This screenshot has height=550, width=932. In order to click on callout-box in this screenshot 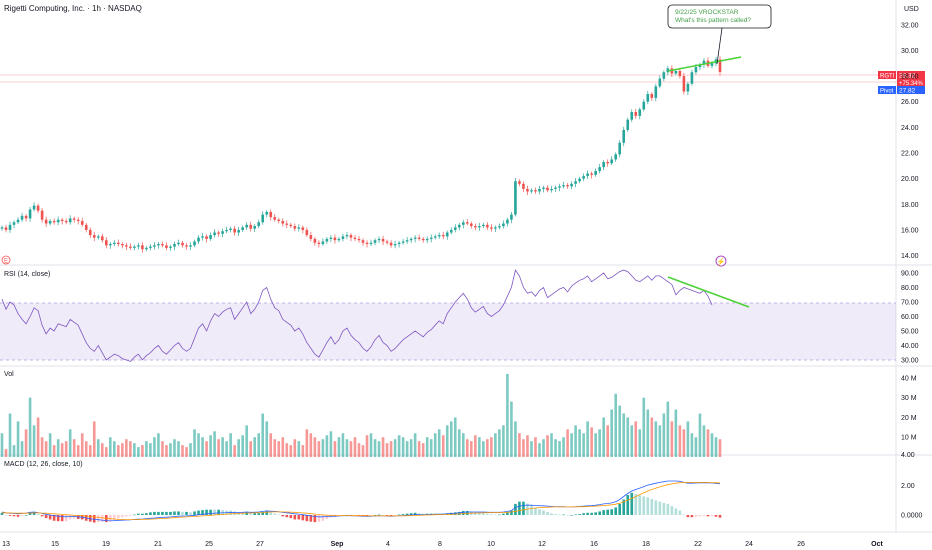, I will do `click(719, 16)`.